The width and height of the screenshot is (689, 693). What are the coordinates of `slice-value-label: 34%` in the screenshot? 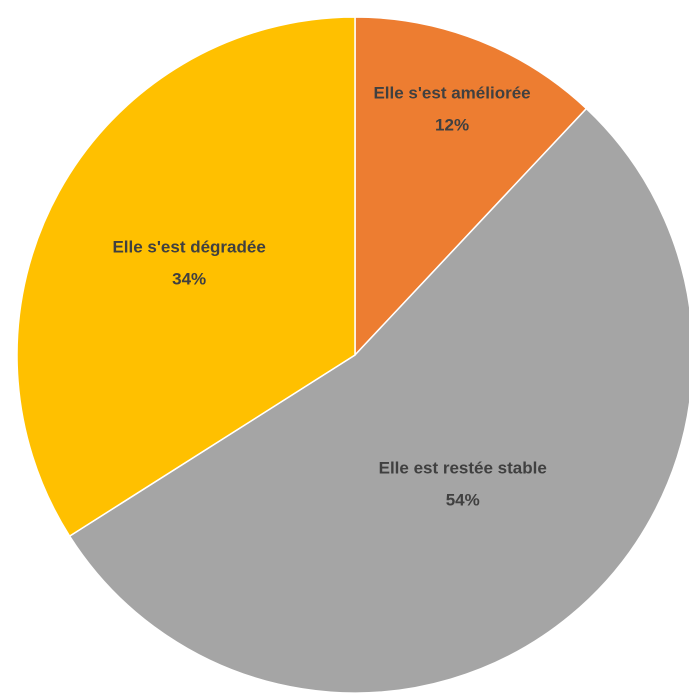 It's located at (189, 278).